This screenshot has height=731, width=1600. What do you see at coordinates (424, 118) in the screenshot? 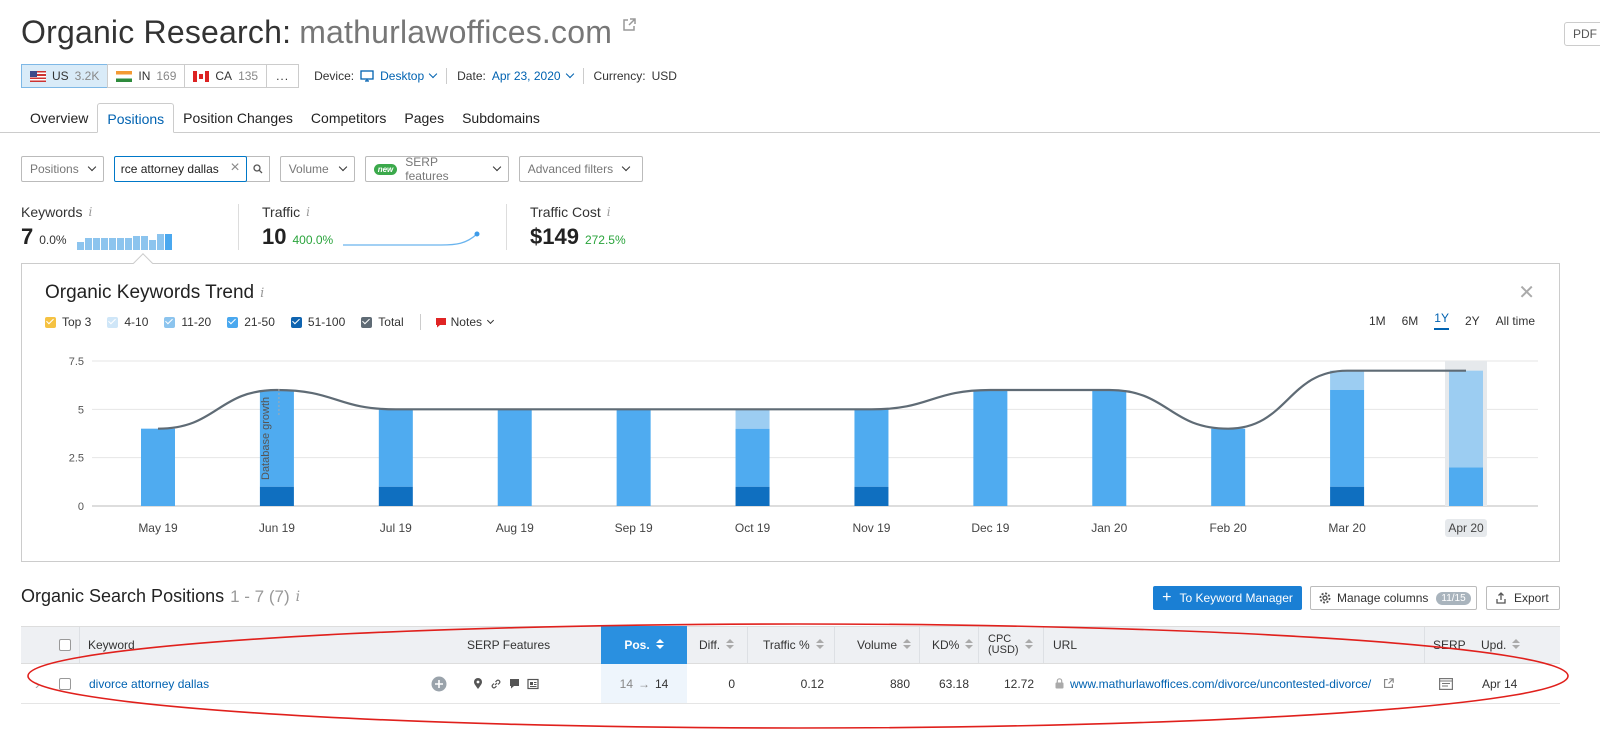
I see `tab-pages: Pages` at bounding box center [424, 118].